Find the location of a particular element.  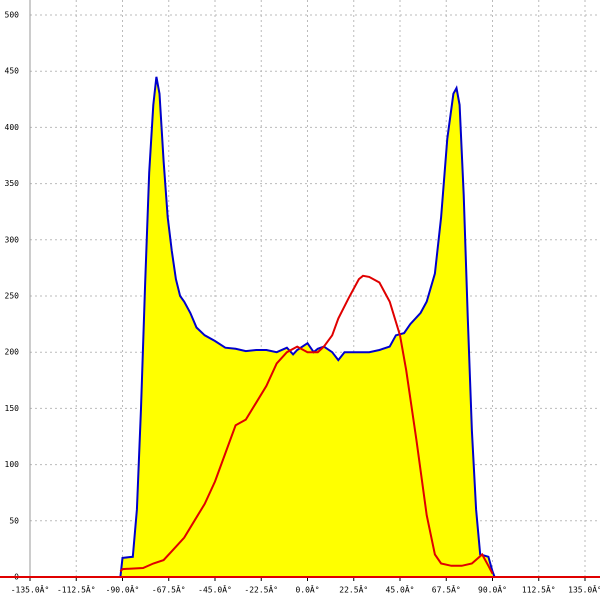

x-tick-label: 112.5Â° is located at coordinates (539, 589).